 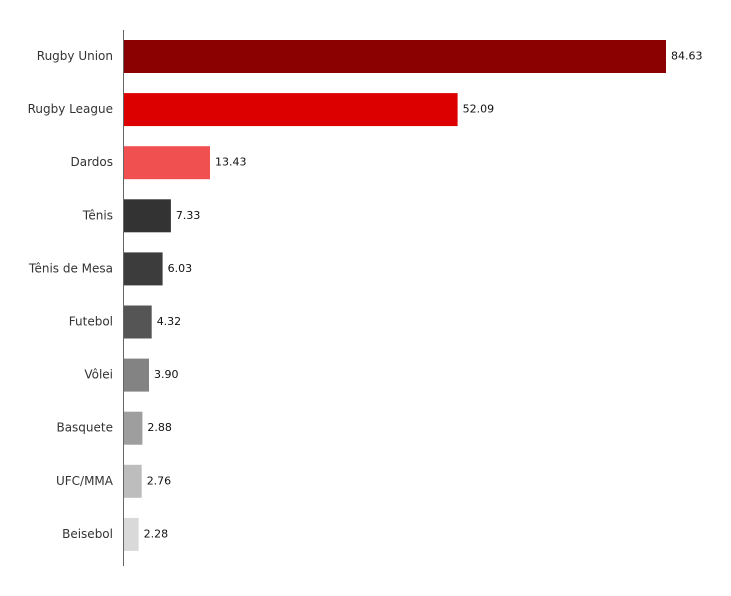 I want to click on value-label-7: 2.88, so click(x=159, y=427).